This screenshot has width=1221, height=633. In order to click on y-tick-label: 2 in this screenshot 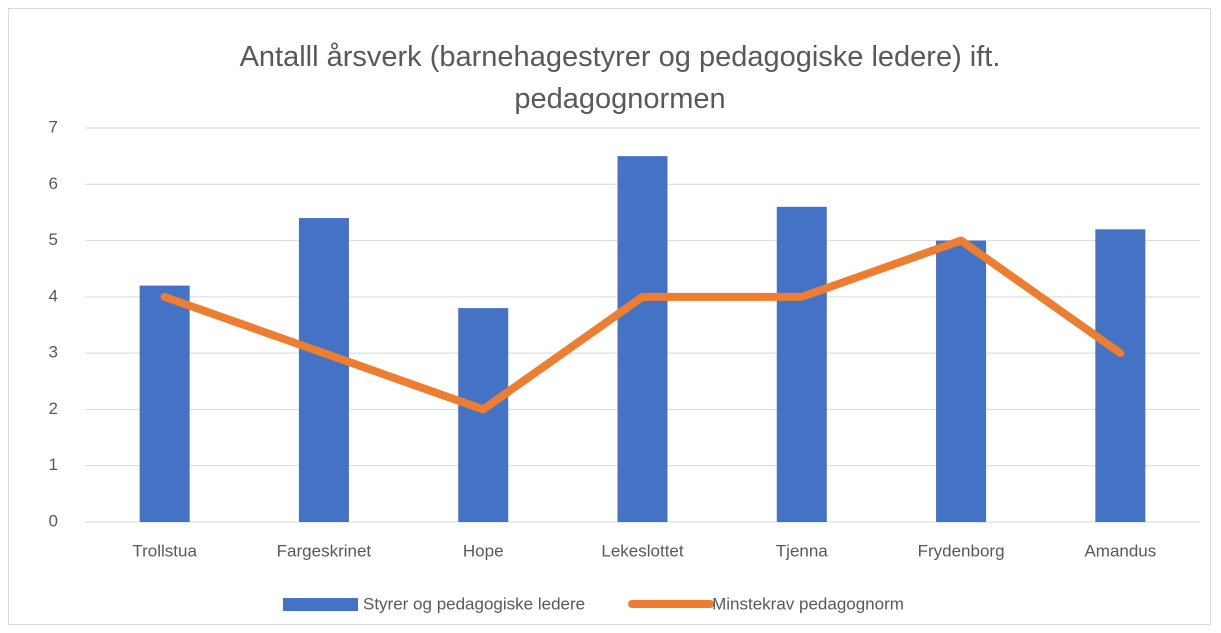, I will do `click(53, 408)`.